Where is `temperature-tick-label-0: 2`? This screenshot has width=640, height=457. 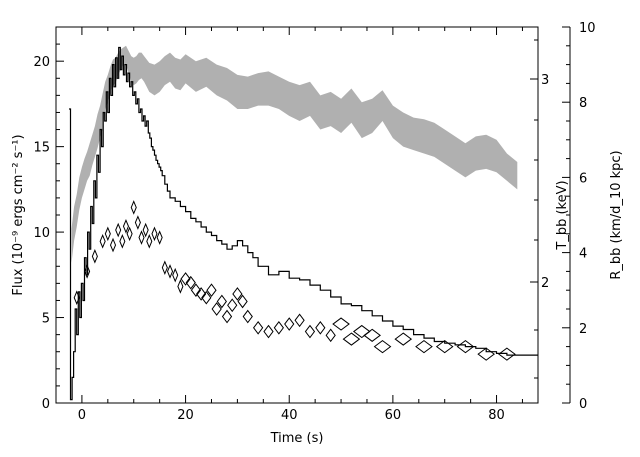
temperature-tick-label-0: 2 is located at coordinates (545, 283).